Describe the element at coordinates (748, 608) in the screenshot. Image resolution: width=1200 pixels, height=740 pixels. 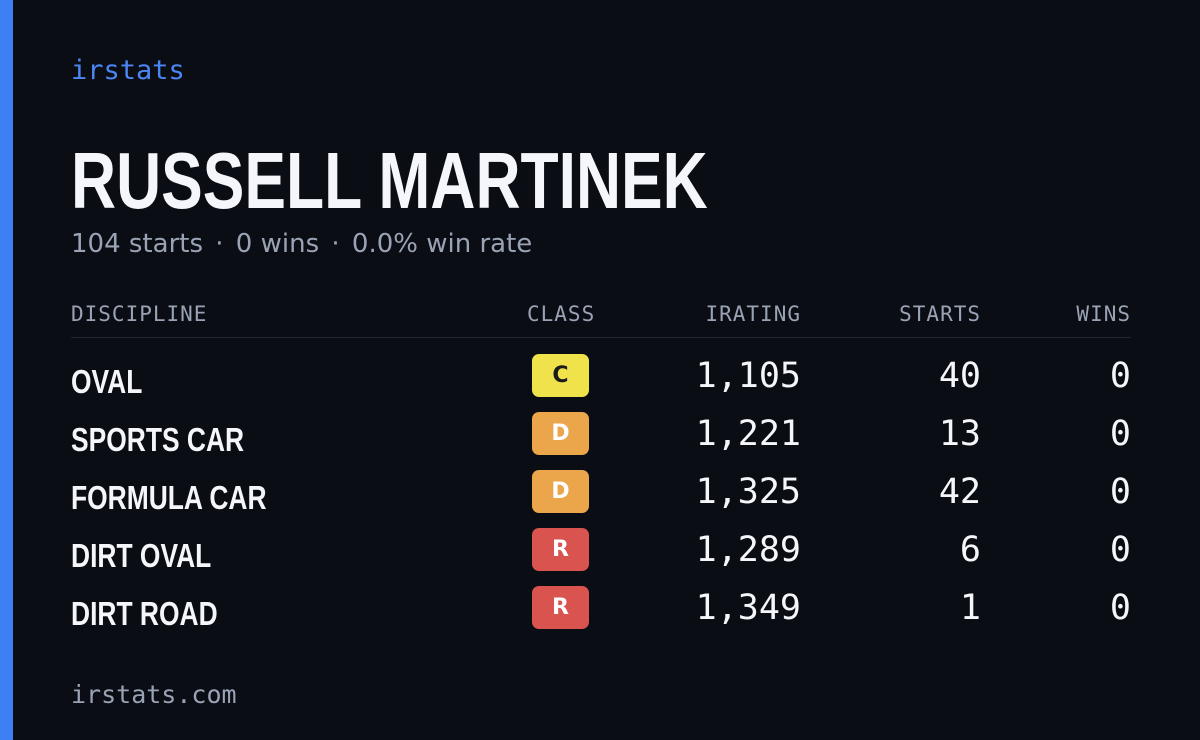
I see `irating-value: 1,349` at that location.